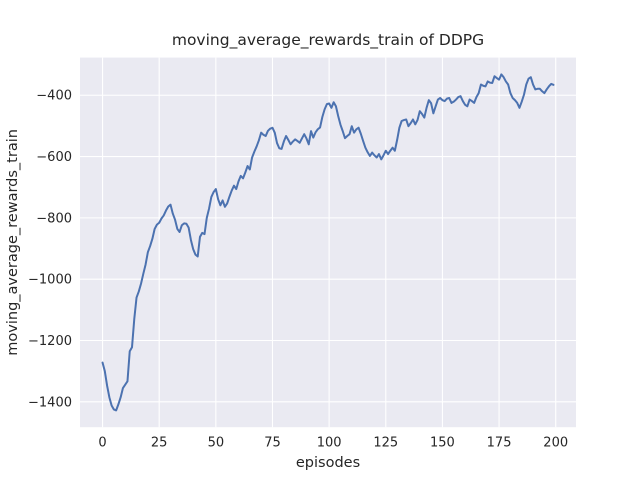 The height and width of the screenshot is (480, 640). I want to click on x-tick-labels: 0 25 50 75 100 125 150 175 200, so click(333, 443).